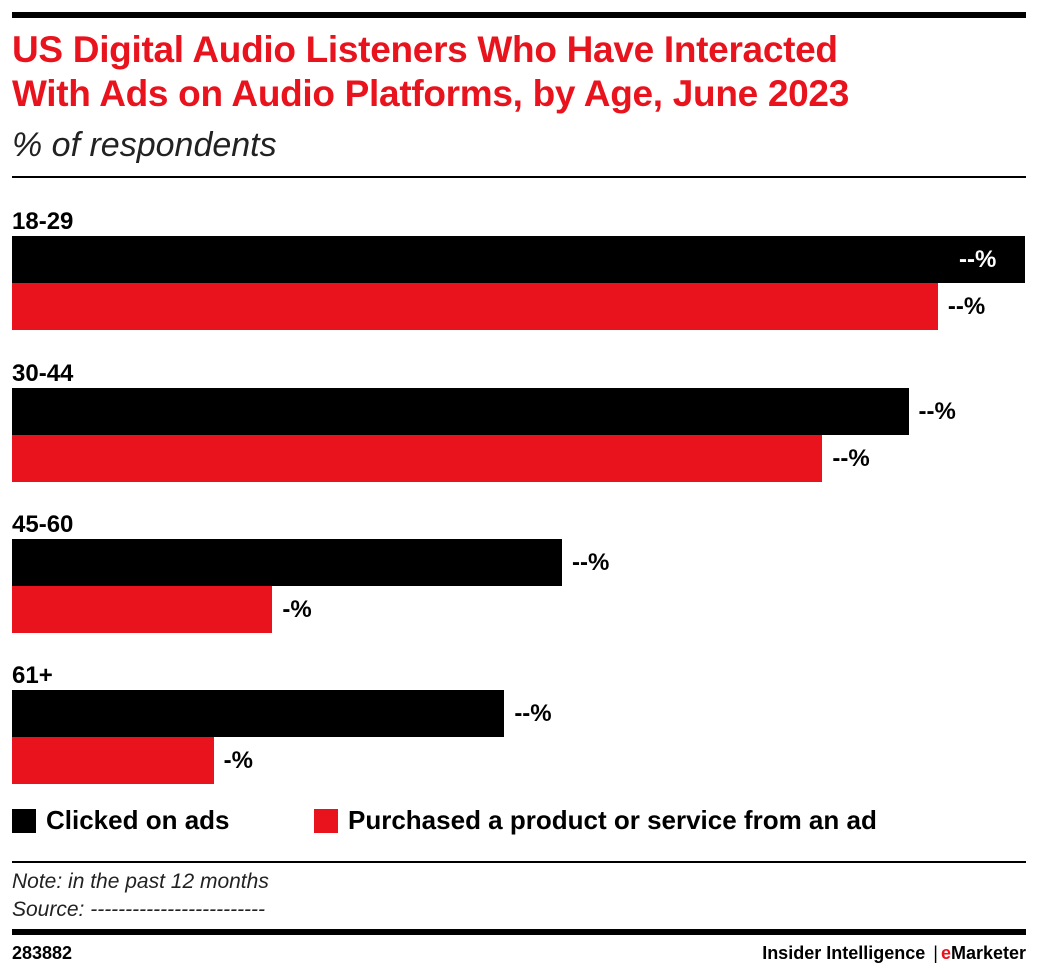 The image size is (1038, 978). I want to click on chart-id: 283882, so click(42, 953).